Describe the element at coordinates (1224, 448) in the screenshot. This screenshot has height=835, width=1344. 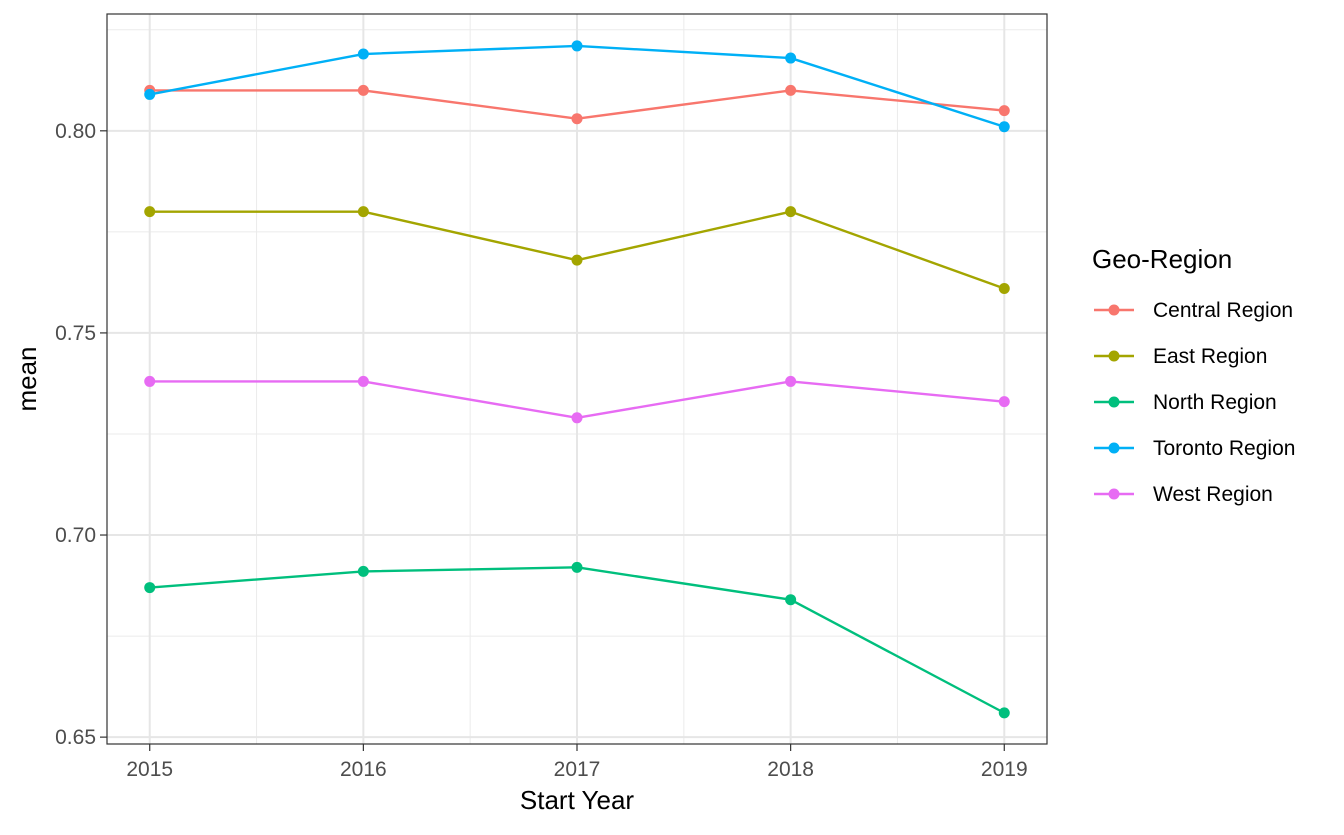
I see `legend-label: Toronto Region` at that location.